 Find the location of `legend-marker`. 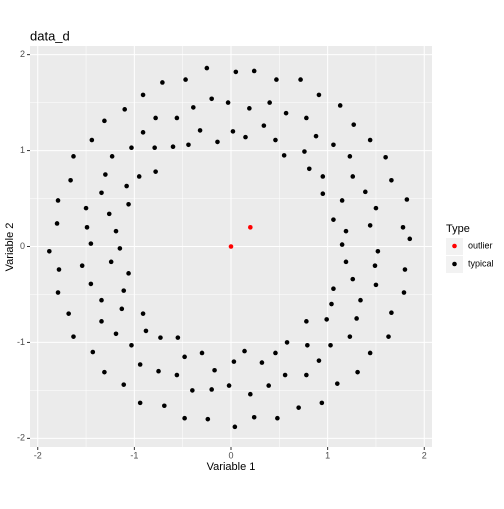

legend-marker is located at coordinates (454, 264).